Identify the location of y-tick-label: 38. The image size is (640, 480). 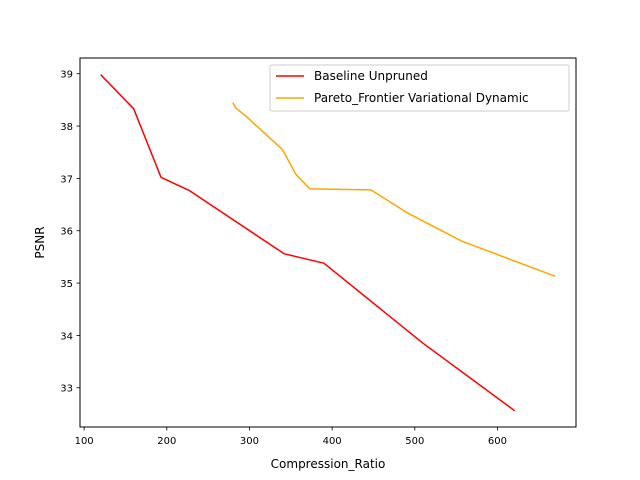
(66, 127).